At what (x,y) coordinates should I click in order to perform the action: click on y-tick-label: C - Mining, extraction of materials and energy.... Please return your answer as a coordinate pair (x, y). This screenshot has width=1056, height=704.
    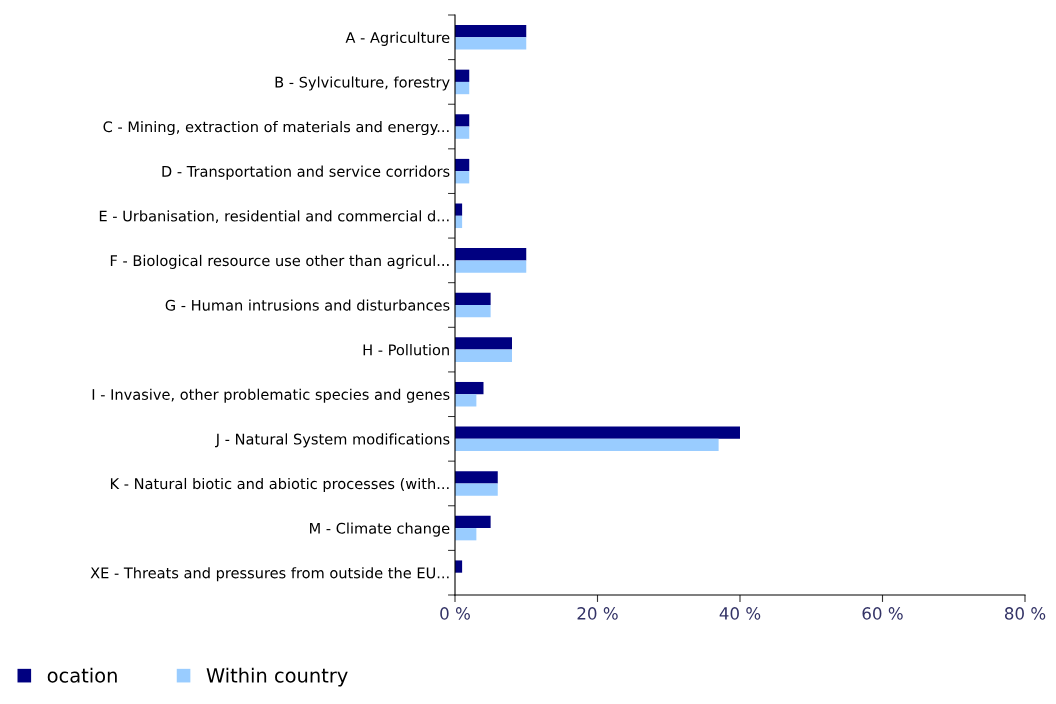
    Looking at the image, I should click on (276, 128).